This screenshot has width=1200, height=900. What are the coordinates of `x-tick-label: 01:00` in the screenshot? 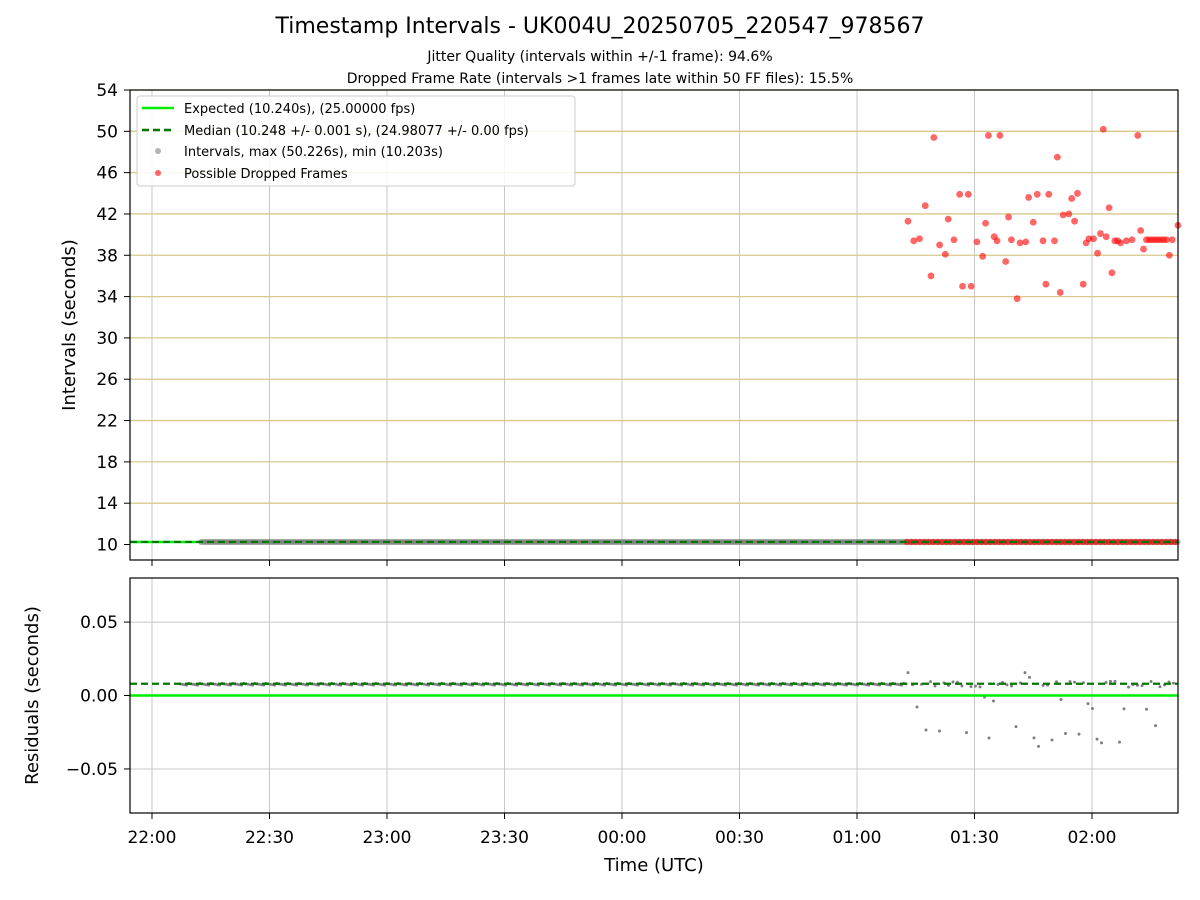 It's located at (856, 838).